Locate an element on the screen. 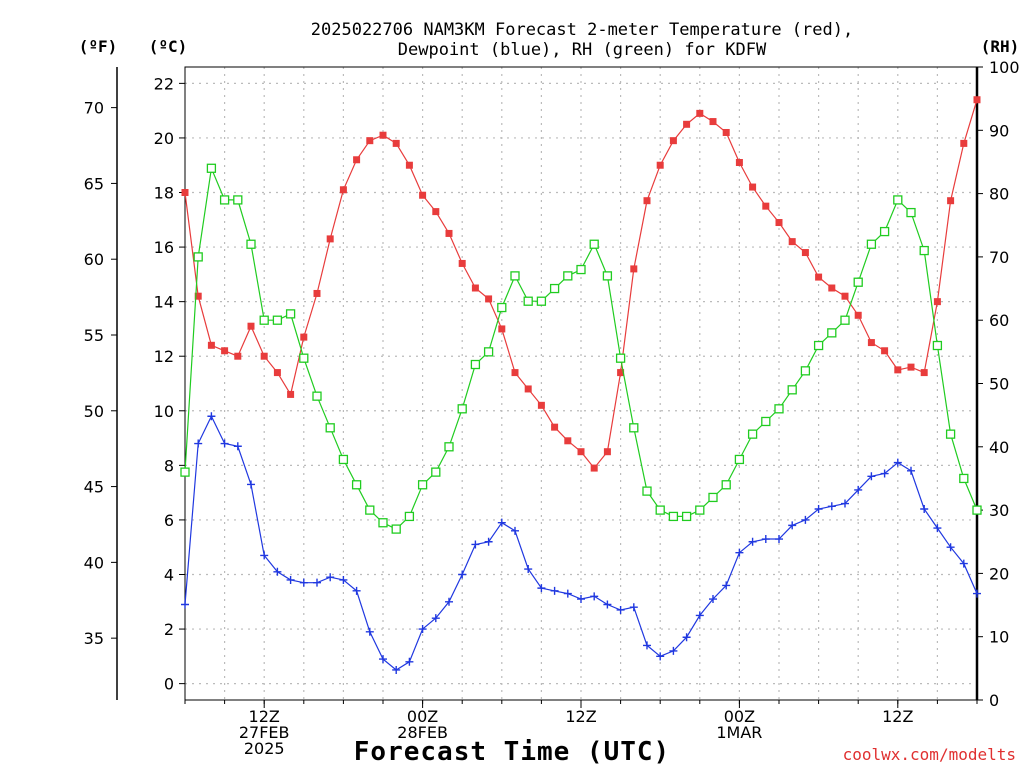 Image resolution: width=1024 pixels, height=768 pixels. rh-unit-label: (RH) is located at coordinates (1000, 46).